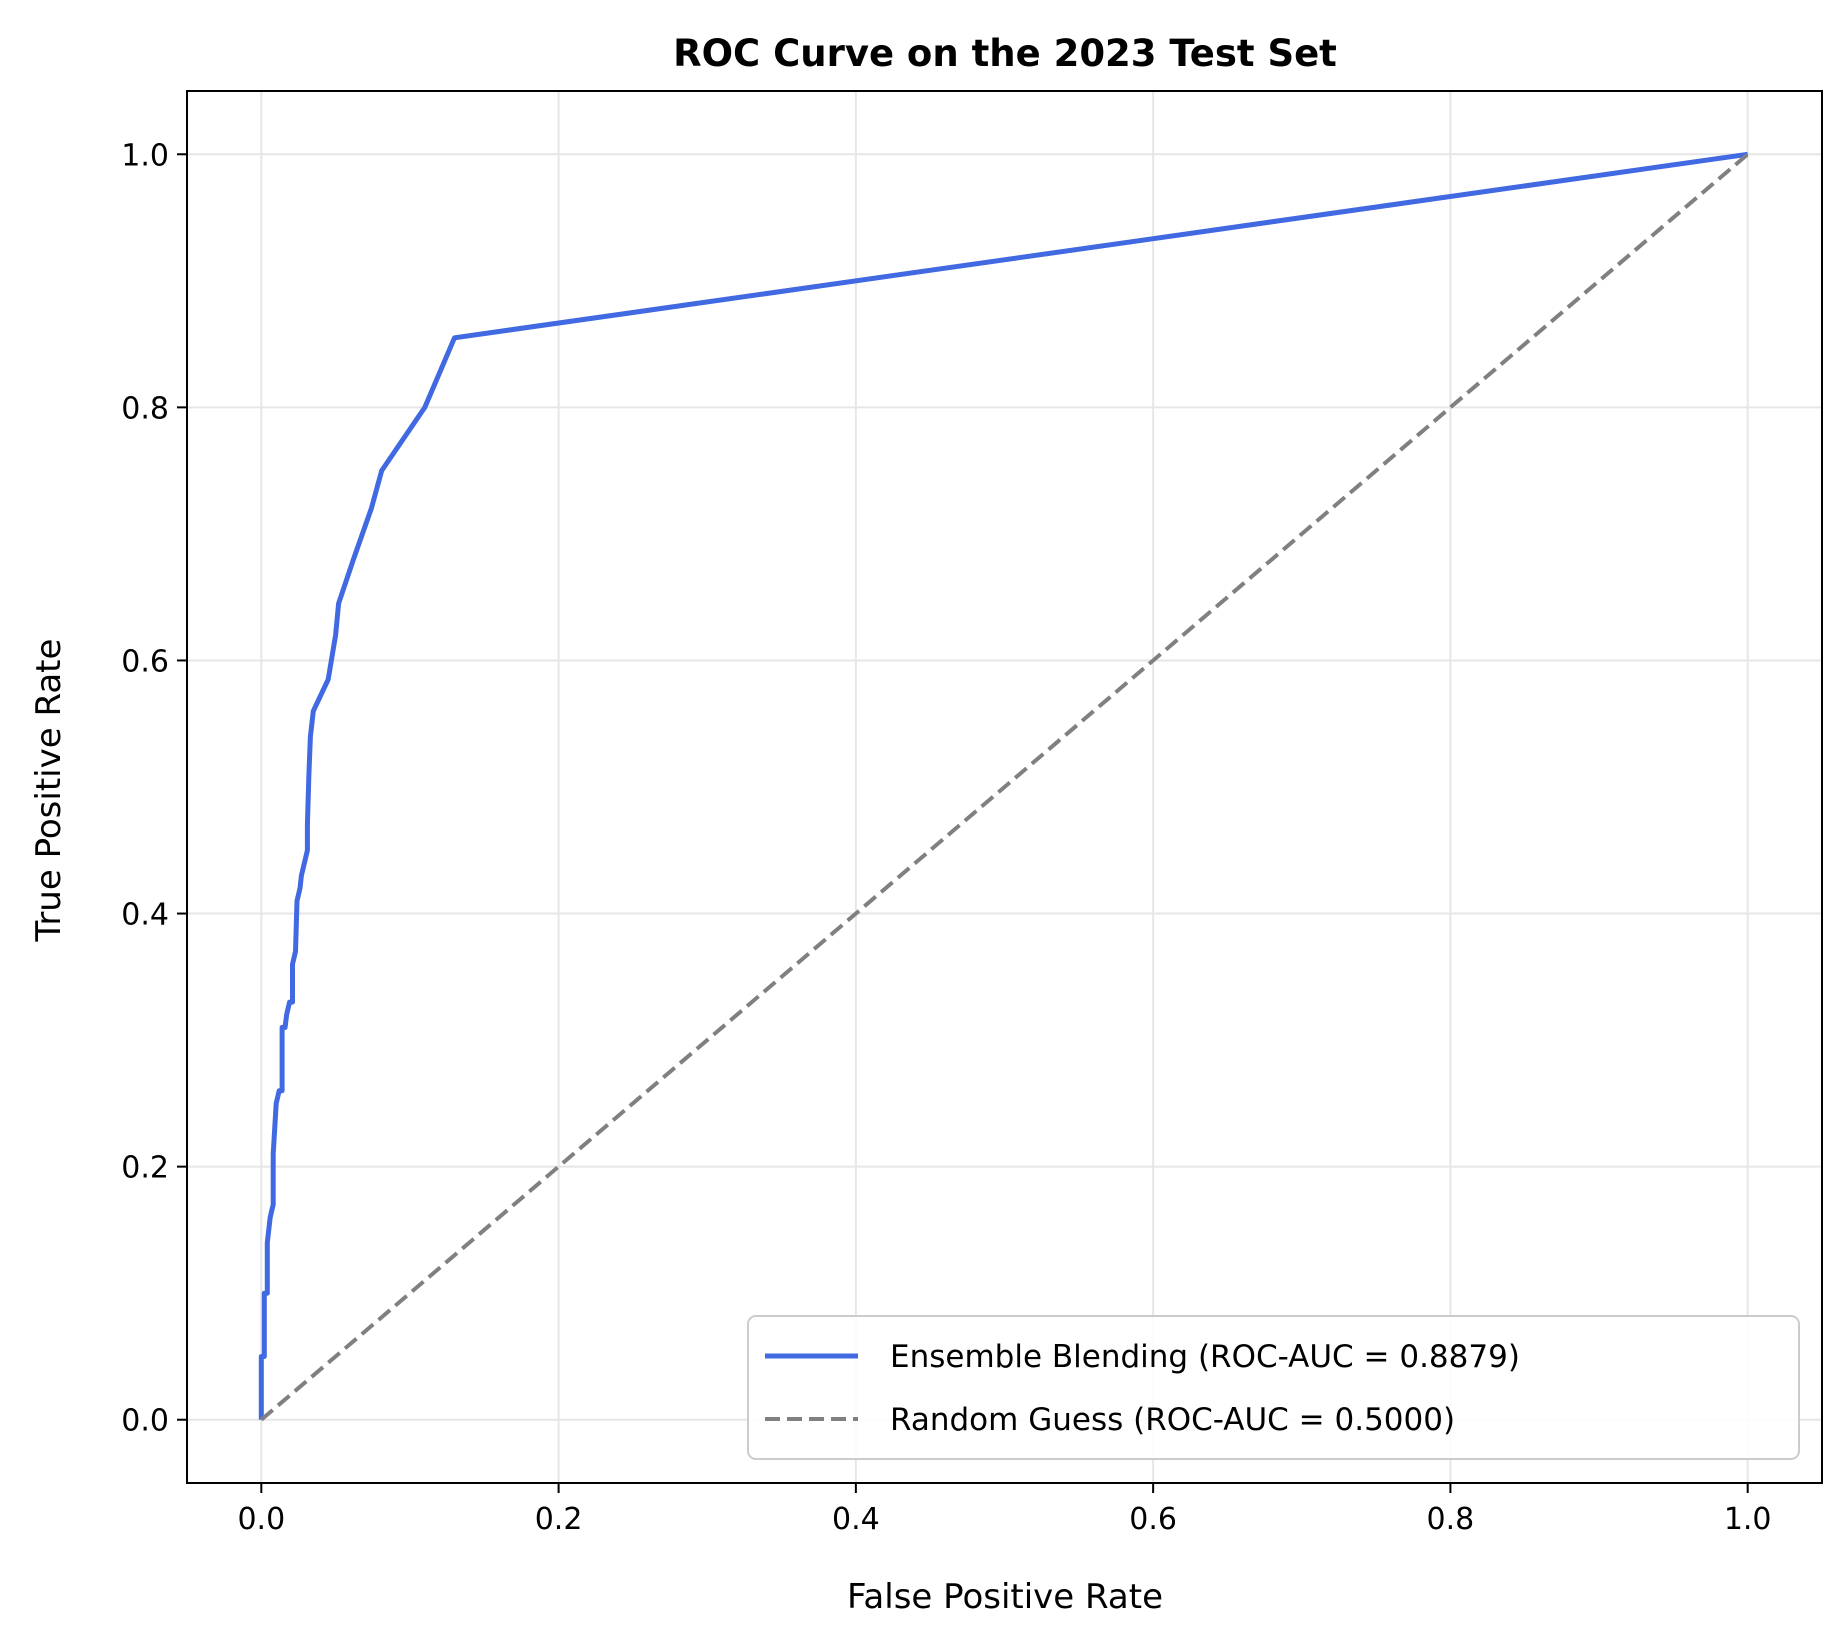  What do you see at coordinates (145, 915) in the screenshot?
I see `y-tick-label: 0.4` at bounding box center [145, 915].